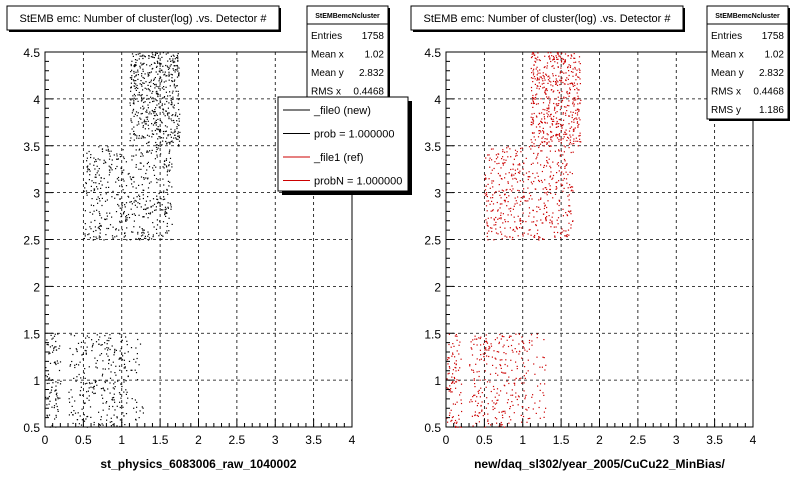 This screenshot has height=480, width=800. What do you see at coordinates (342, 111) in the screenshot?
I see `legend-entry: _file0 (new)` at bounding box center [342, 111].